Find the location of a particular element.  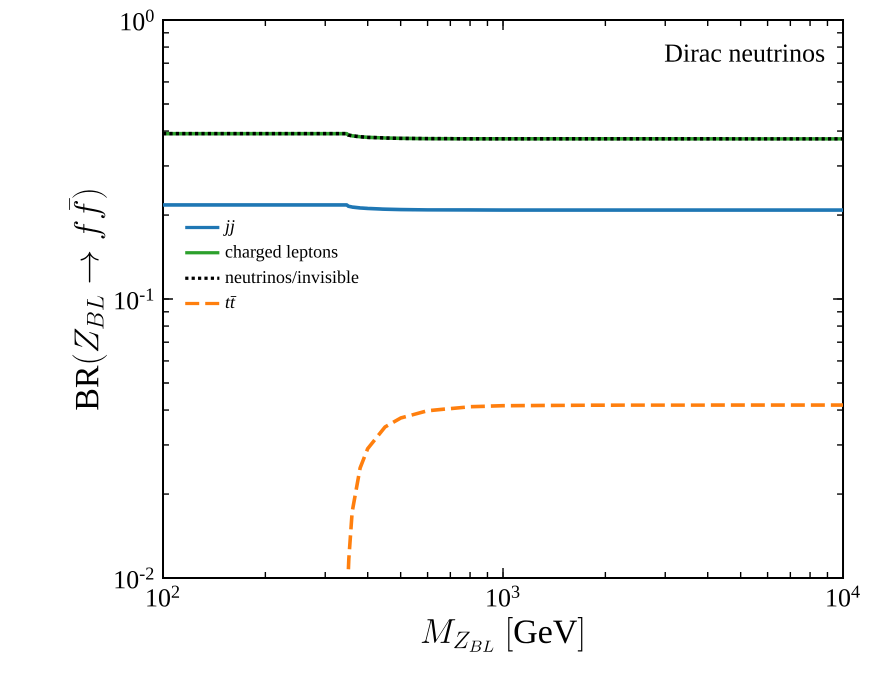

annotation: Dirac neutrinos is located at coordinates (744, 53).